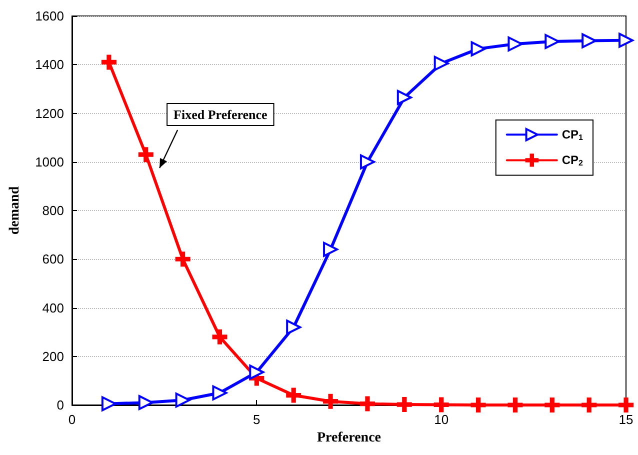  Describe the element at coordinates (53, 259) in the screenshot. I see `y-tick-label: 600` at that location.